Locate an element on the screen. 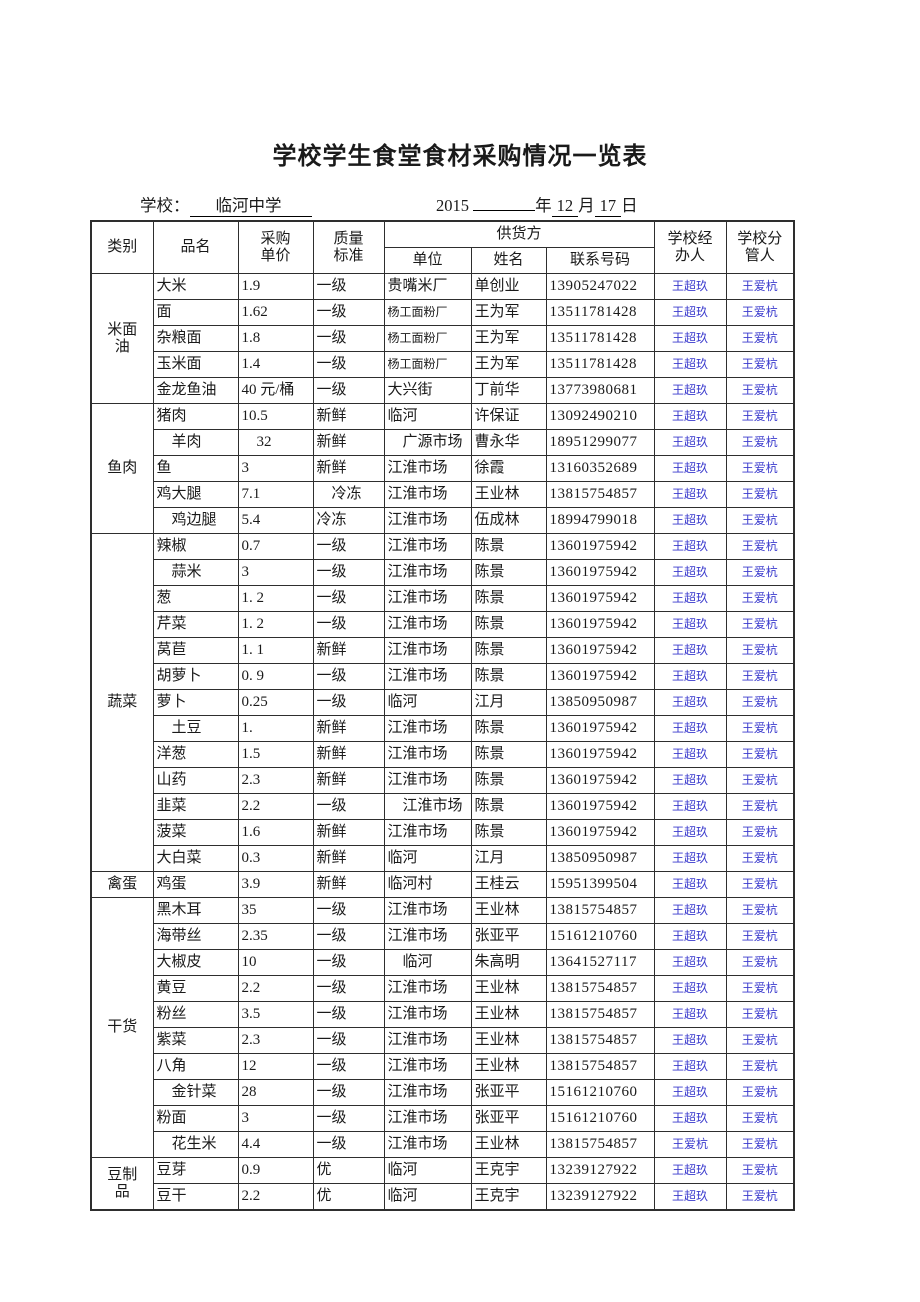  price-cell: 10.5 is located at coordinates (275, 416).